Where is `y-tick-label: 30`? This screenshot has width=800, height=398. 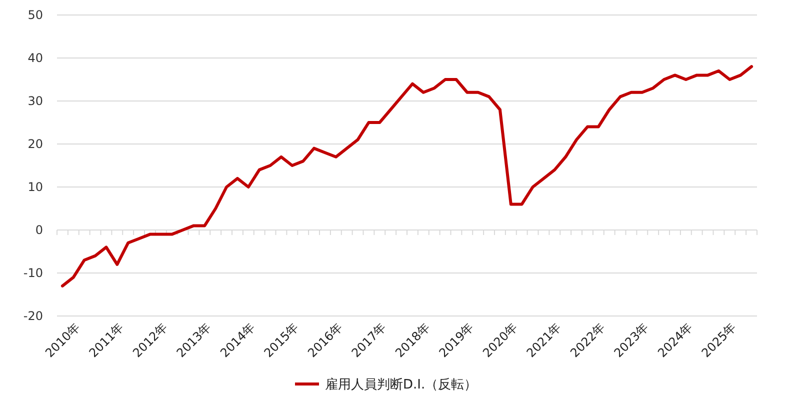
y-tick-label: 30 is located at coordinates (35, 101).